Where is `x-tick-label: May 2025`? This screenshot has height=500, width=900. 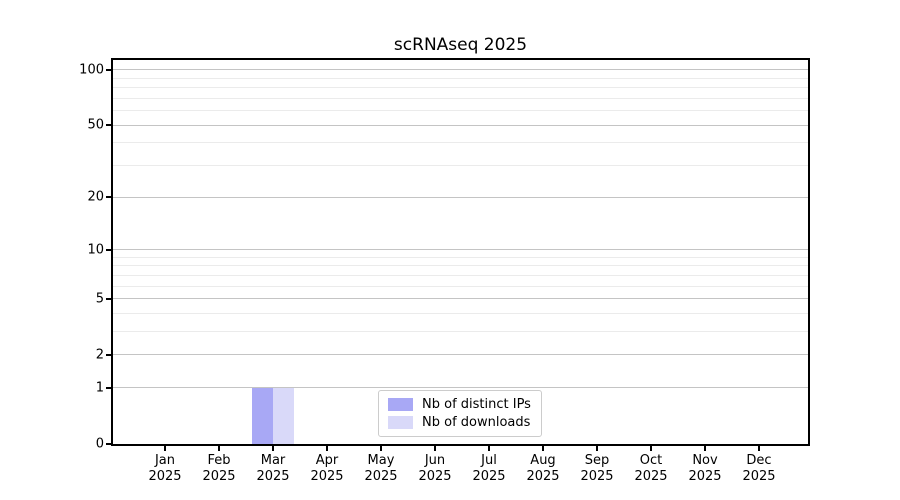
x-tick-label: May 2025 is located at coordinates (381, 468).